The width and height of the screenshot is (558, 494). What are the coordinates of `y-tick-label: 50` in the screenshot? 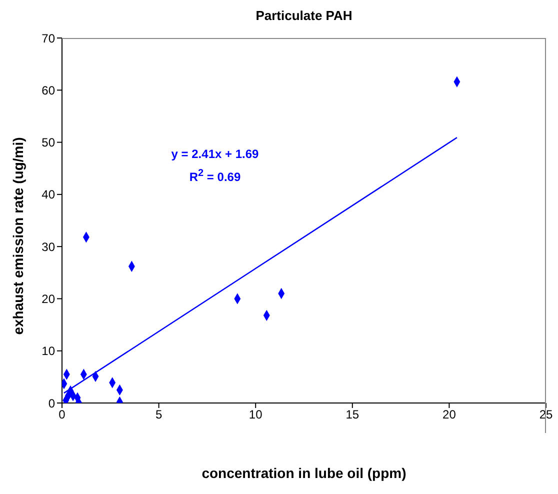 It's located at (49, 143).